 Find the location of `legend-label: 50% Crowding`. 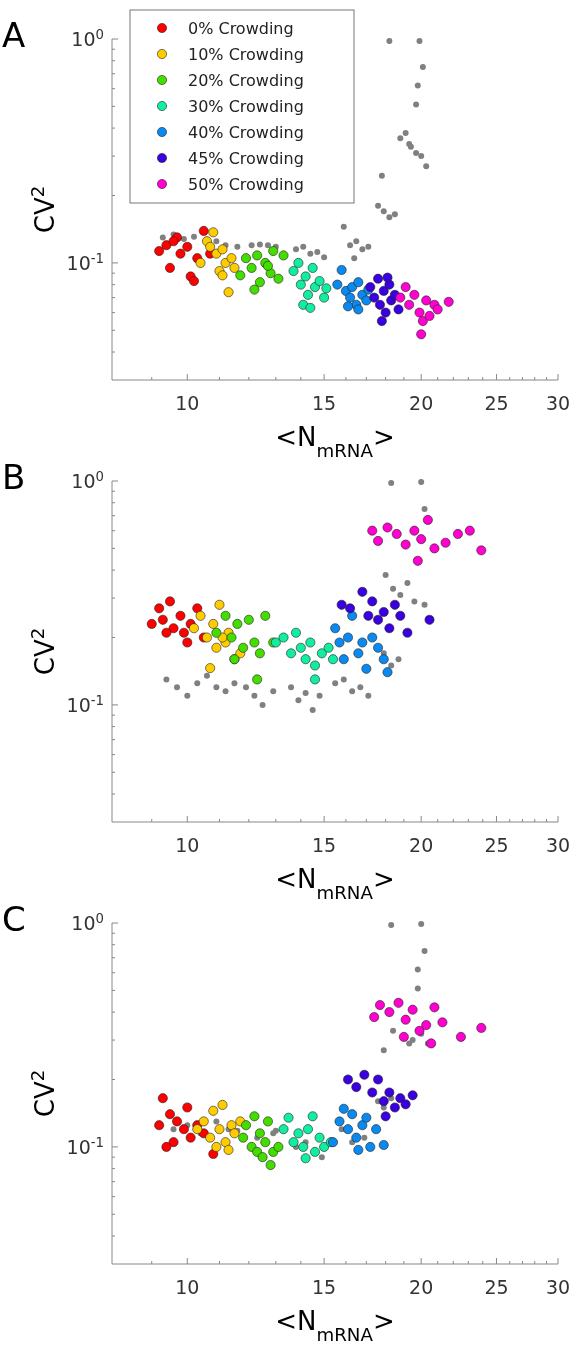

legend-label: 50% Crowding is located at coordinates (246, 184).